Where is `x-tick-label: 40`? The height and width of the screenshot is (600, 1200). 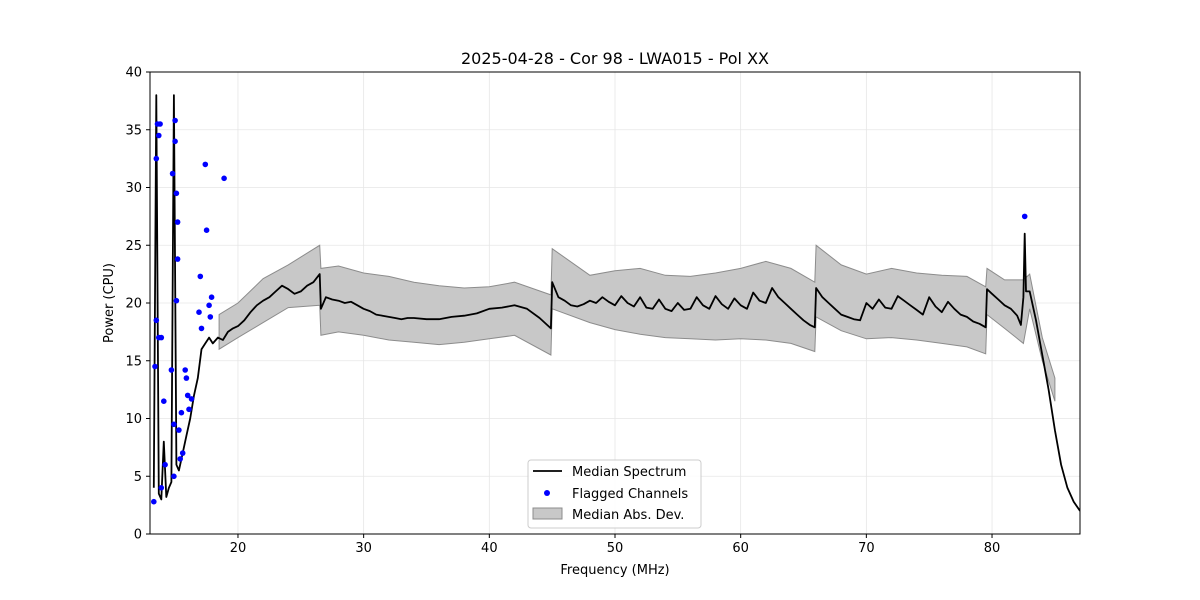 x-tick-label: 40 is located at coordinates (489, 548).